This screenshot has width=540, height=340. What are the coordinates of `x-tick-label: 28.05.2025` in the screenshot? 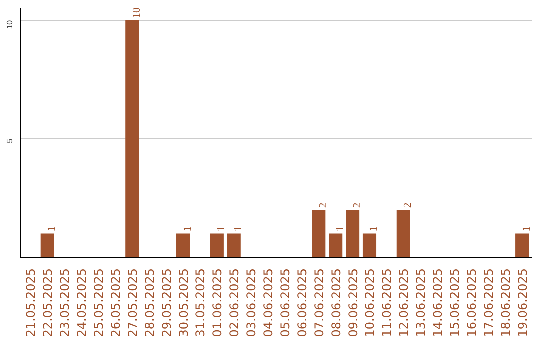 It's located at (149, 303).